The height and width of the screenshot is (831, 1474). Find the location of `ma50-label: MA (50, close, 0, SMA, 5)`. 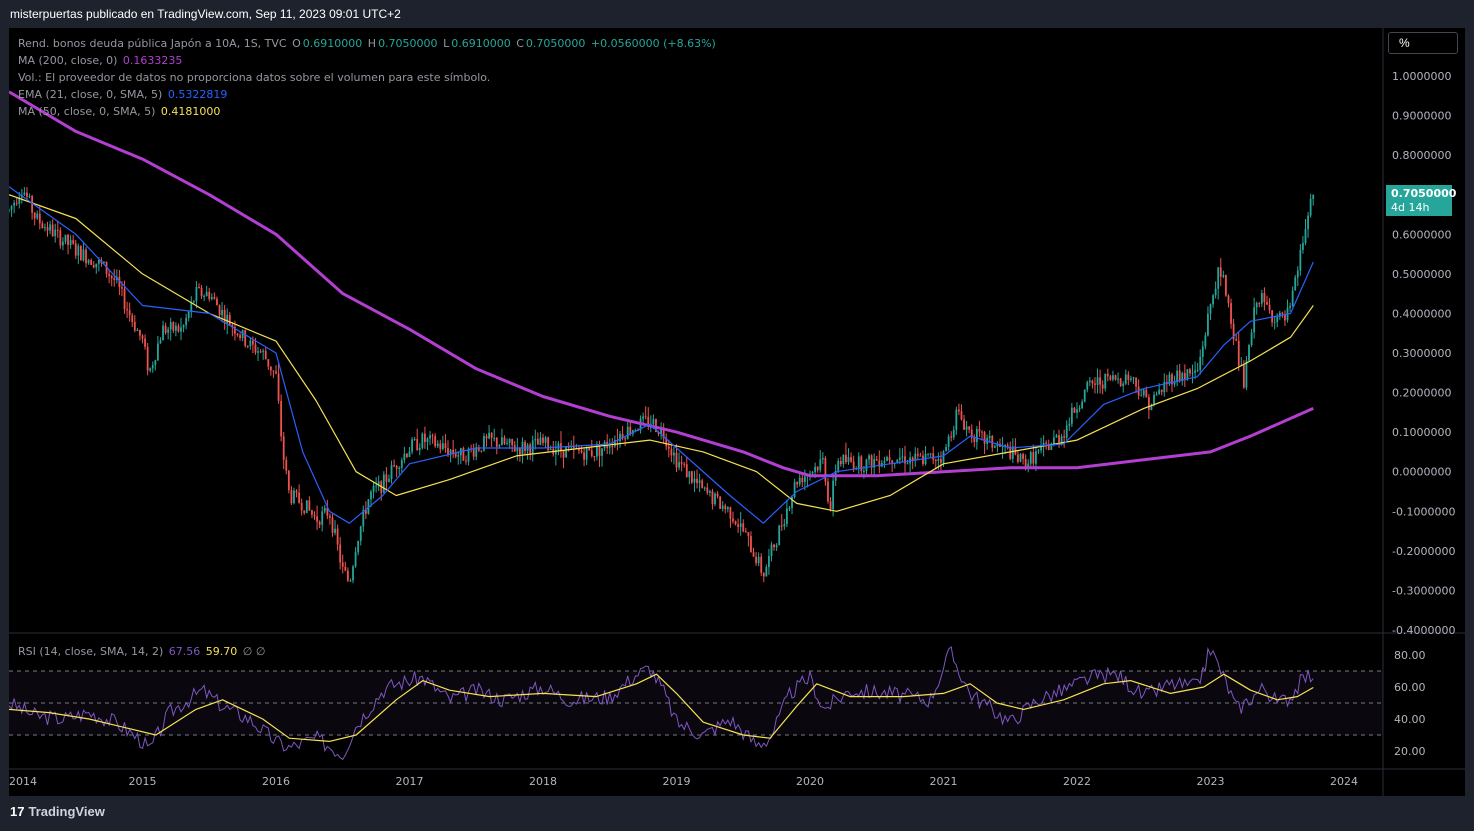

ma50-label: MA (50, close, 0, SMA, 5) is located at coordinates (87, 111).